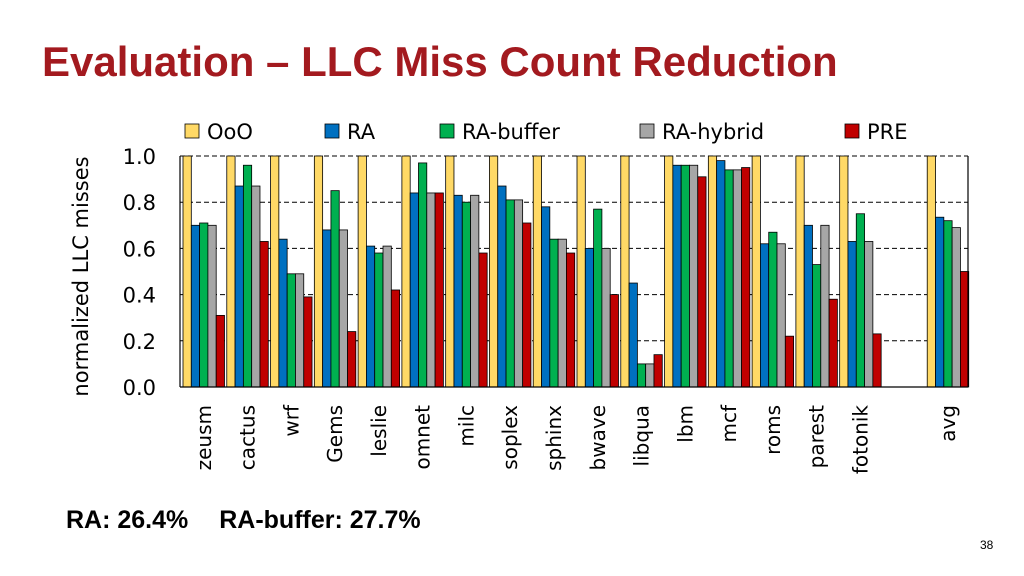  What do you see at coordinates (379, 431) in the screenshot?
I see `x-tick-label: leslie` at bounding box center [379, 431].